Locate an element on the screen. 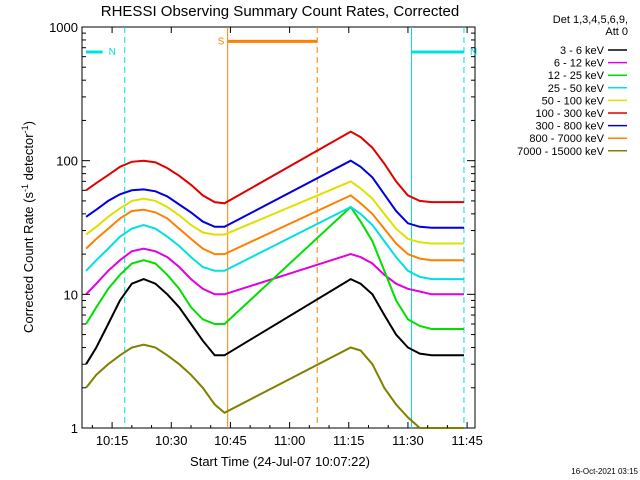 This screenshot has width=640, height=480. x-tick-label-0: 10:15 is located at coordinates (112, 440).